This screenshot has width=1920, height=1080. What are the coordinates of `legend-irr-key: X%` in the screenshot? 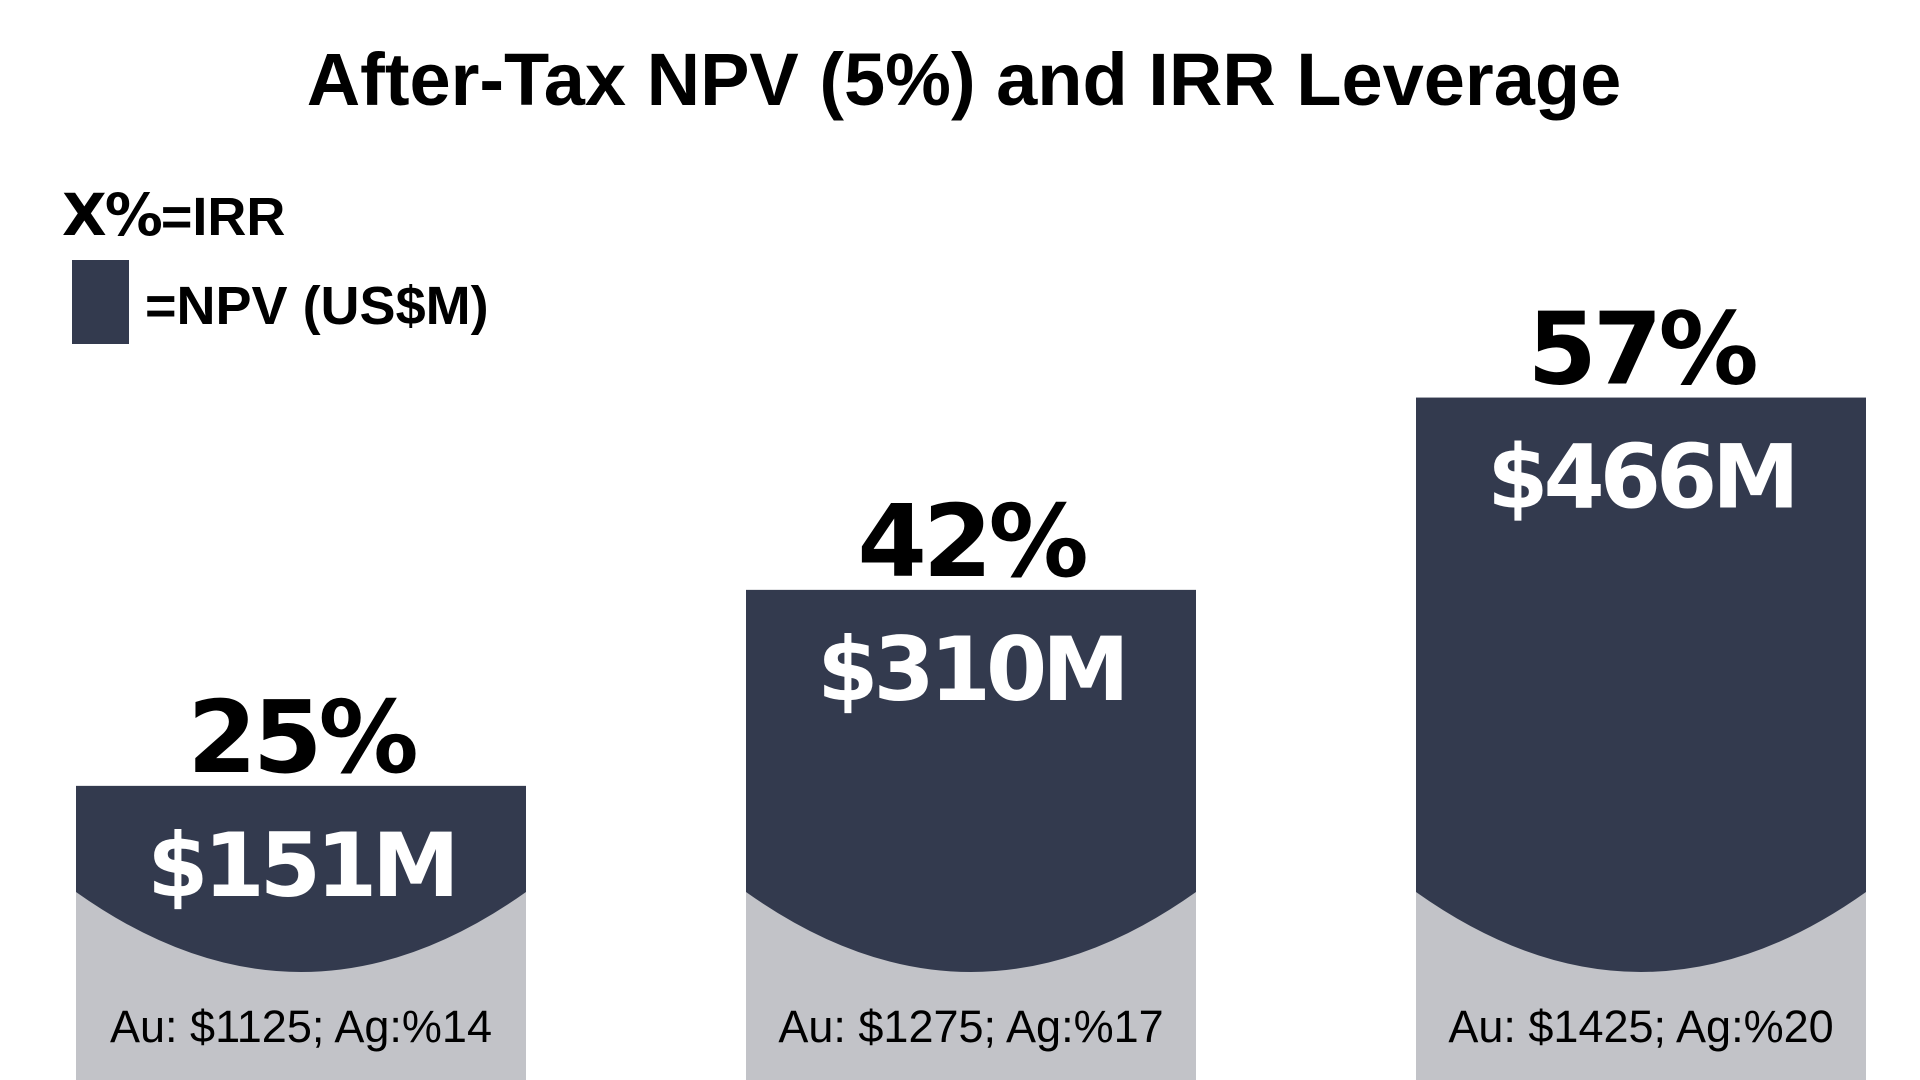 It's located at (112, 215).